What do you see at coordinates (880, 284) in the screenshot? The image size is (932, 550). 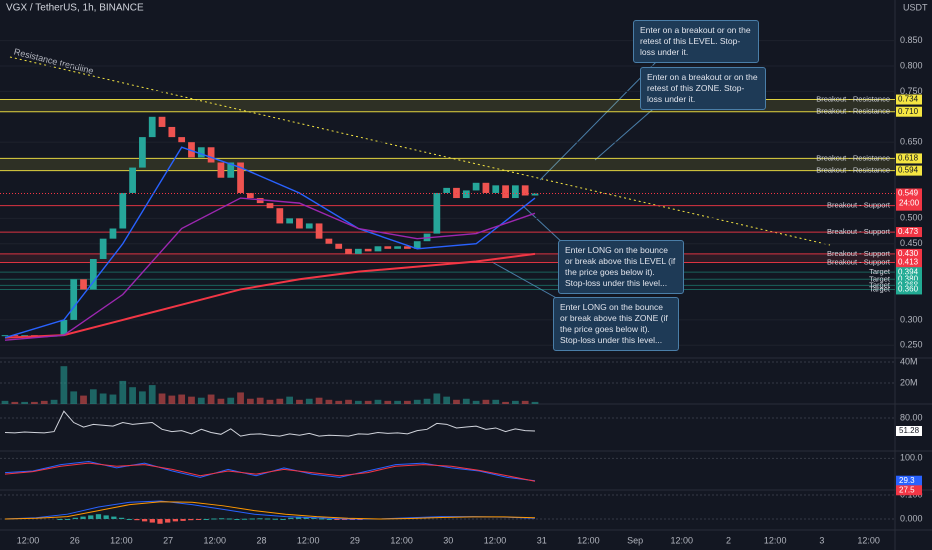 I see `level-name: Target` at bounding box center [880, 284].